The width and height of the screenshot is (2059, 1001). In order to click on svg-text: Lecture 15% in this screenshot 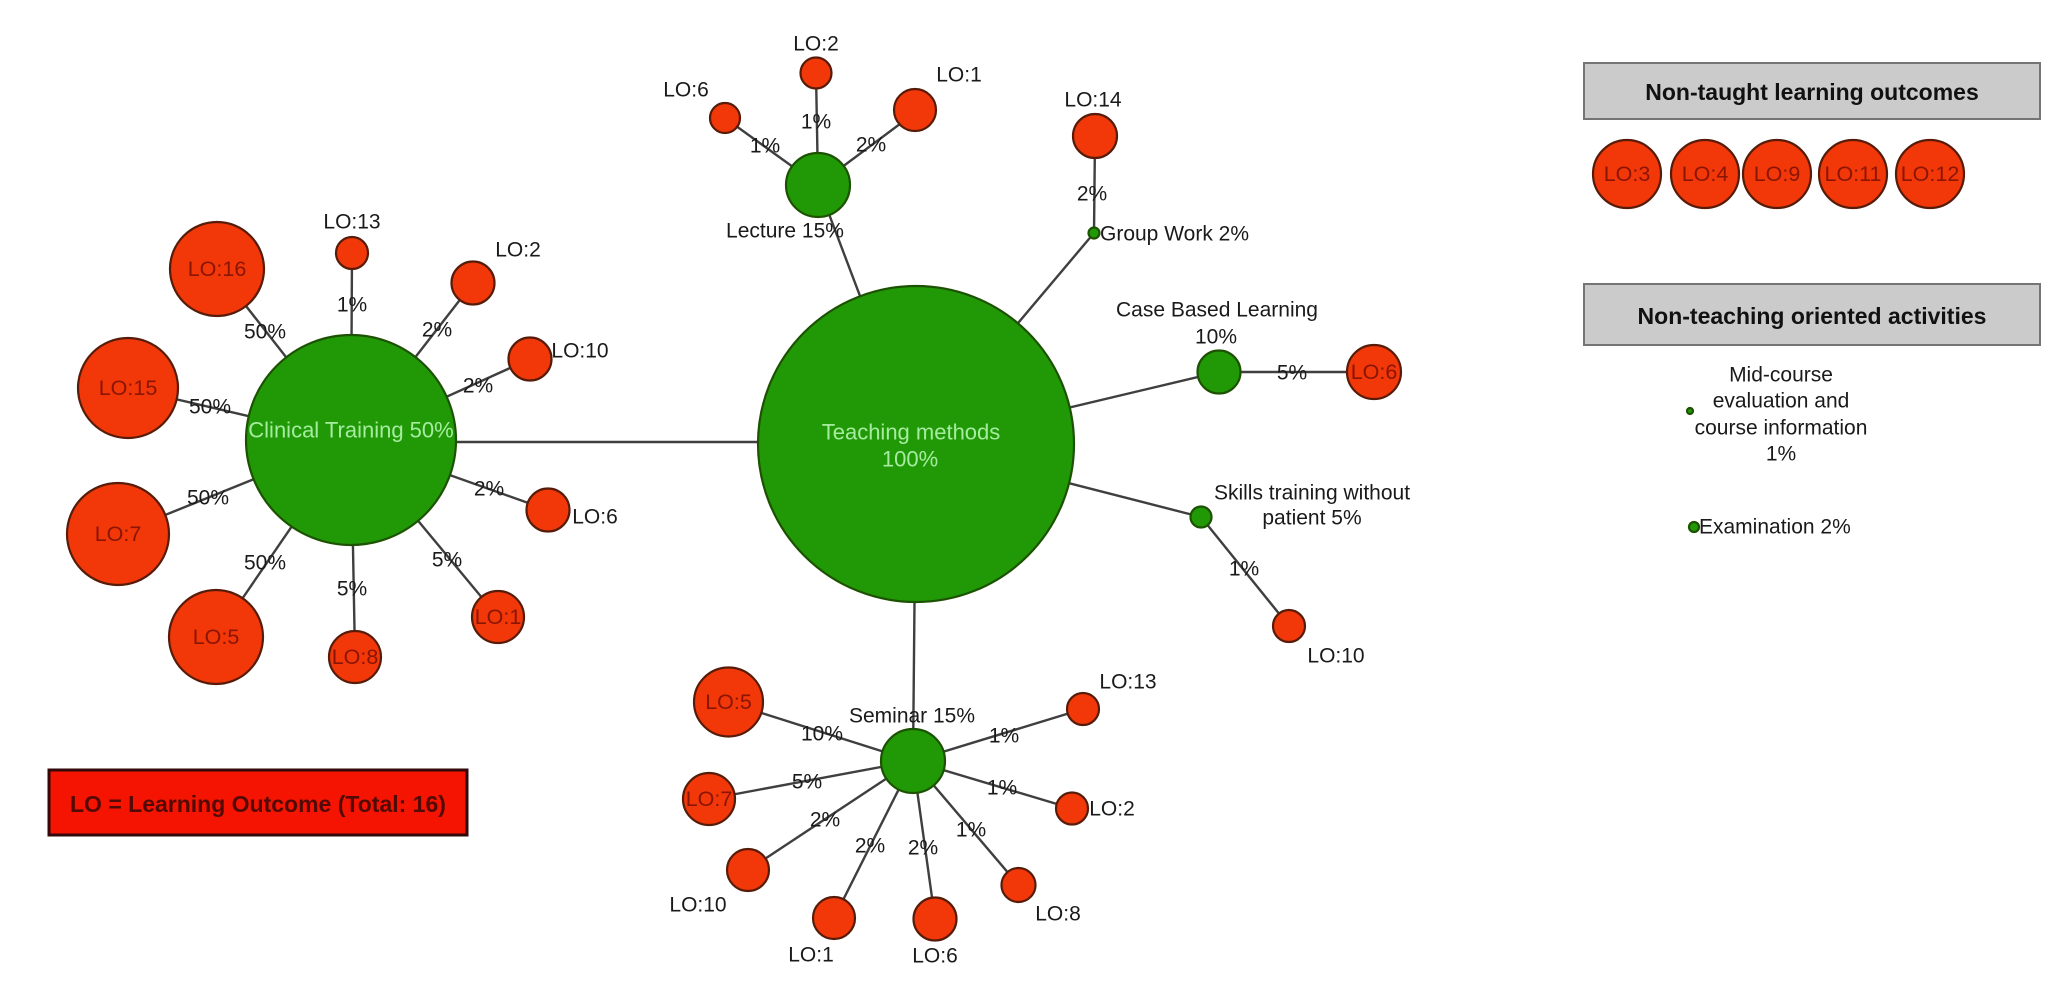, I will do `click(785, 231)`.